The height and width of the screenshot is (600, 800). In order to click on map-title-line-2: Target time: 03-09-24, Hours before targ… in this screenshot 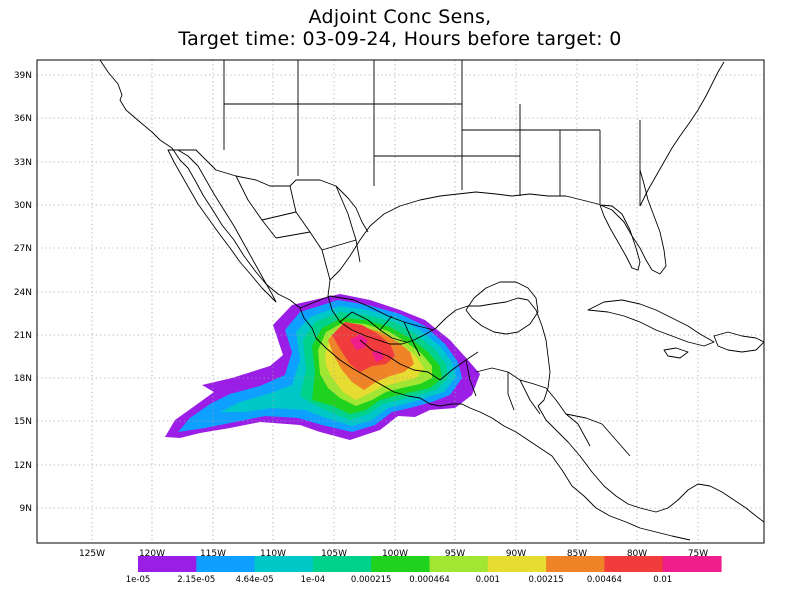, I will do `click(400, 39)`.